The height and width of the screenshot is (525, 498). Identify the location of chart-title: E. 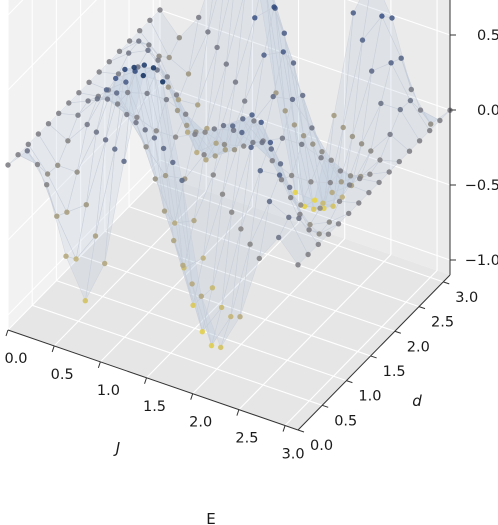
(210, 517).